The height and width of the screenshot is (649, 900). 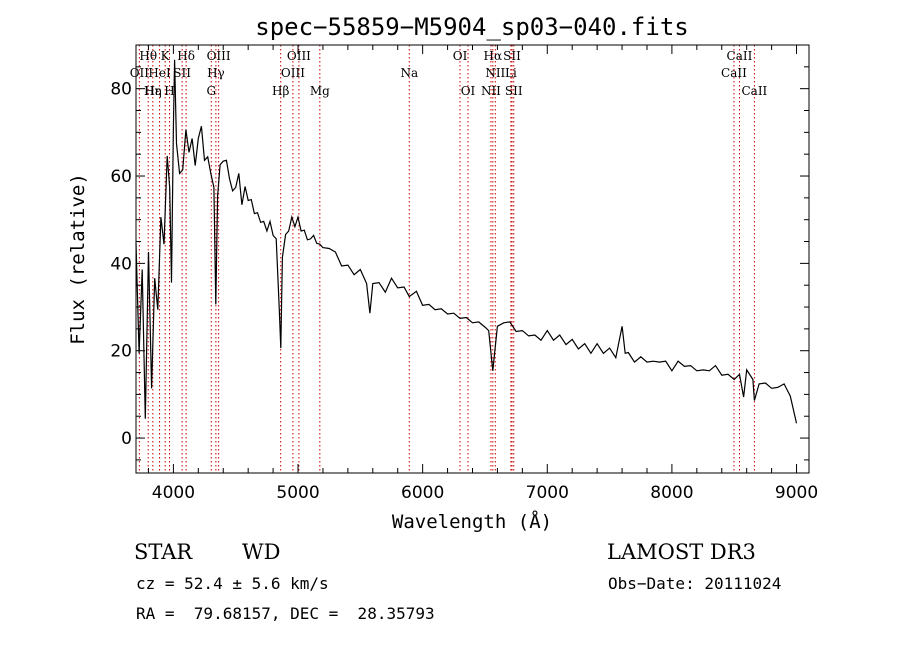 What do you see at coordinates (78, 259) in the screenshot?
I see `y-axis-label: Flux (relative)` at bounding box center [78, 259].